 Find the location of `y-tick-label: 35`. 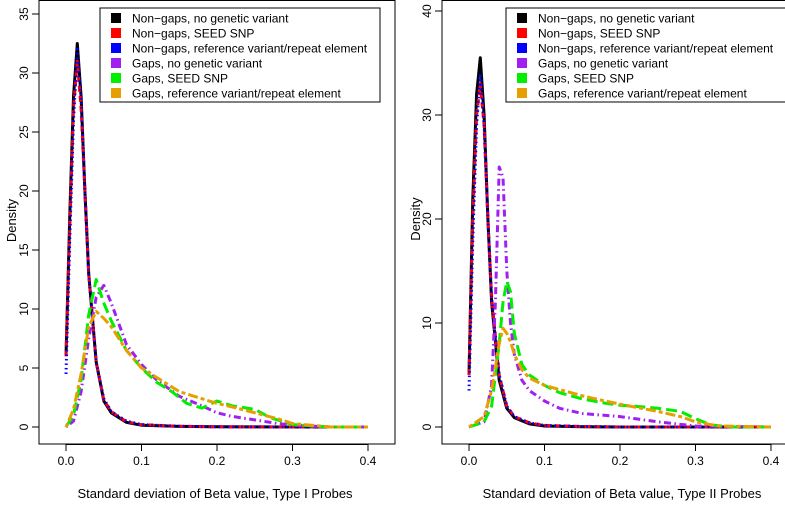

y-tick-label: 35 is located at coordinates (24, 14).